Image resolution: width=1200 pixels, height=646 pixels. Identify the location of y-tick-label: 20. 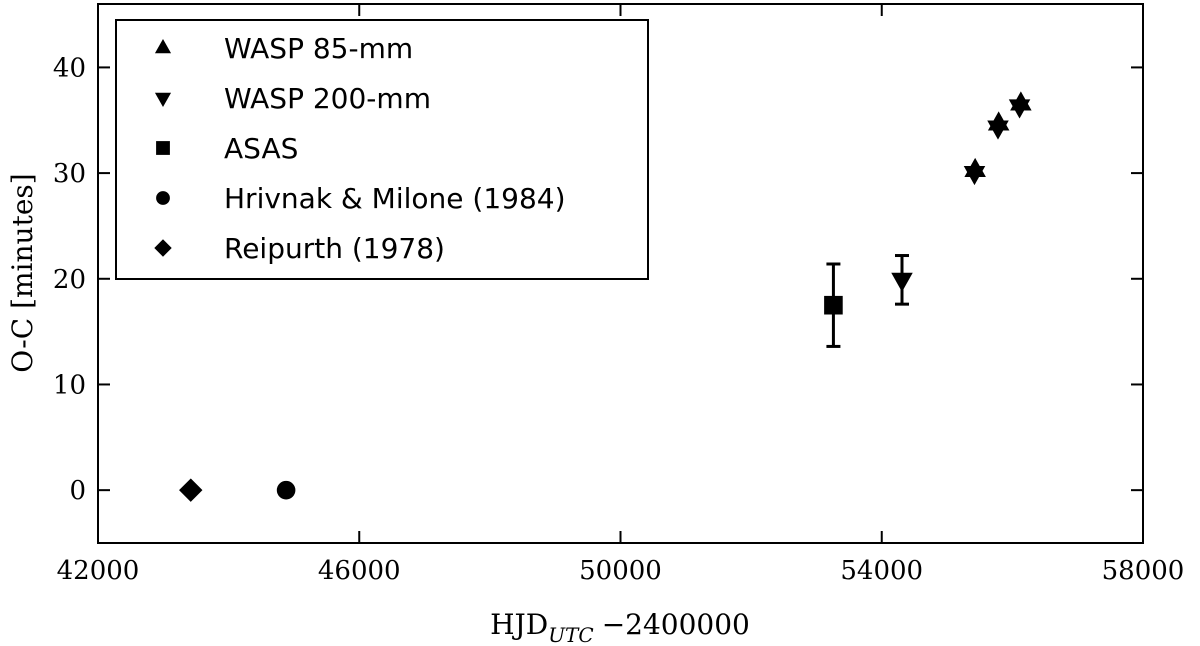
(69, 280).